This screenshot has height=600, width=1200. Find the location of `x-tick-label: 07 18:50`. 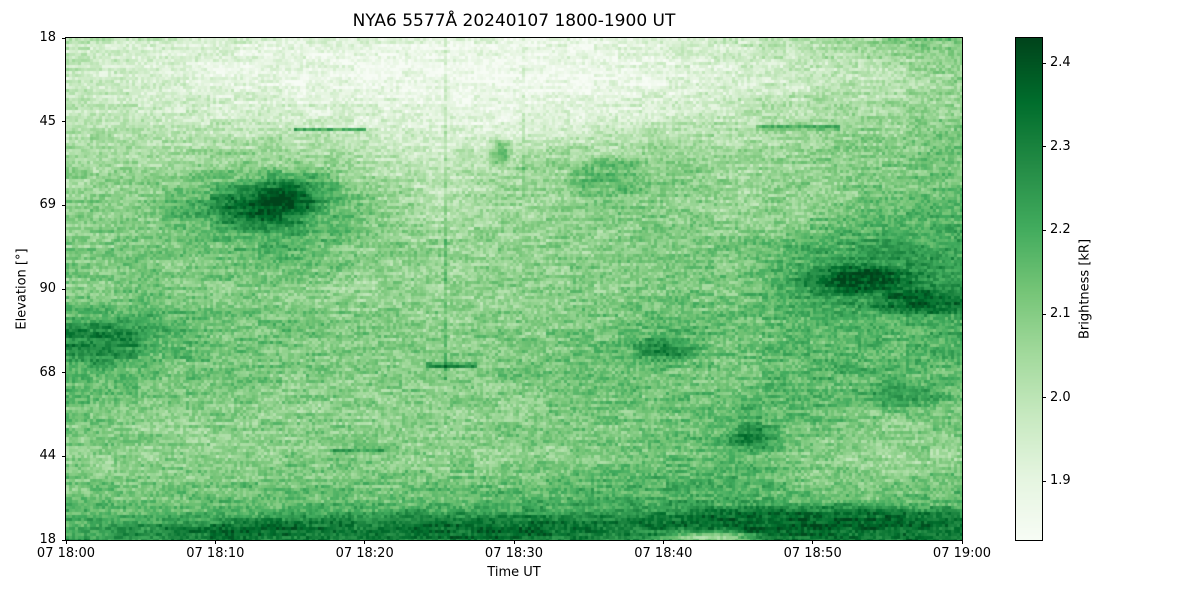

x-tick-label: 07 18:50 is located at coordinates (812, 553).